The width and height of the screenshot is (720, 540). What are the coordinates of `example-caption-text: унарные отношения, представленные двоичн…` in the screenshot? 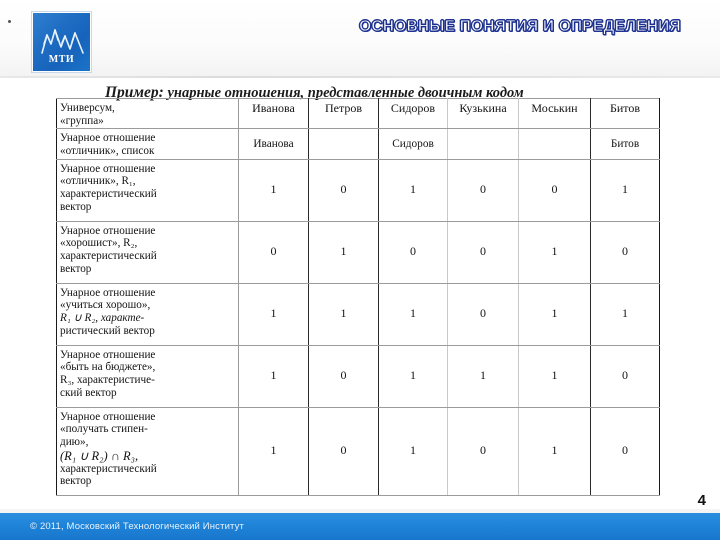 It's located at (345, 93).